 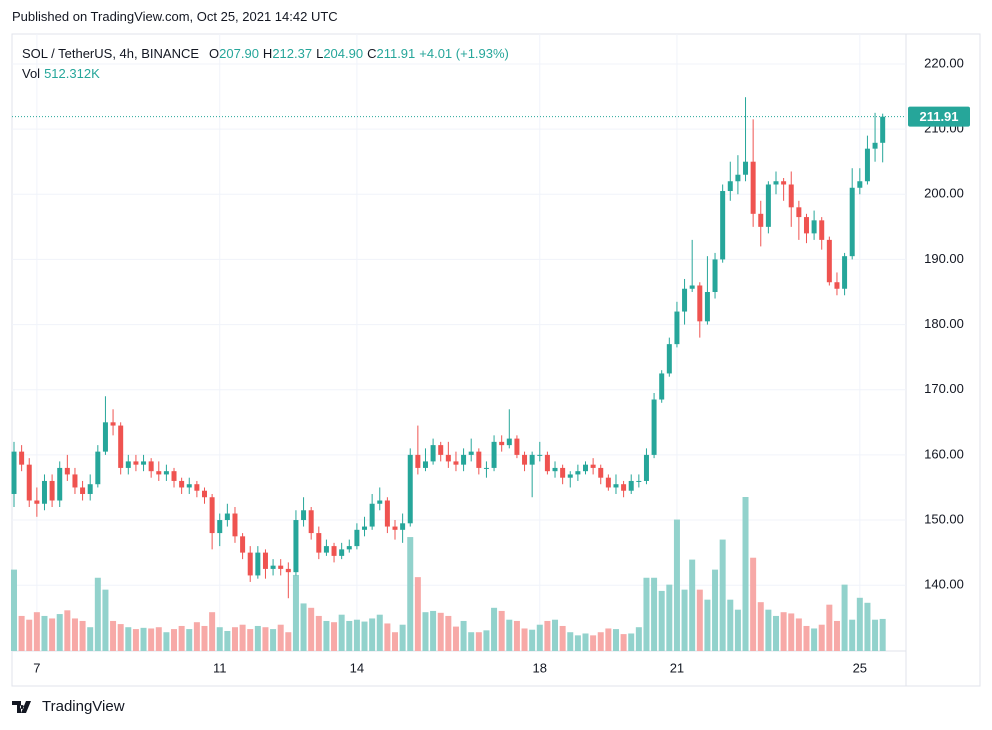 What do you see at coordinates (68, 706) in the screenshot?
I see `footer: TradingView` at bounding box center [68, 706].